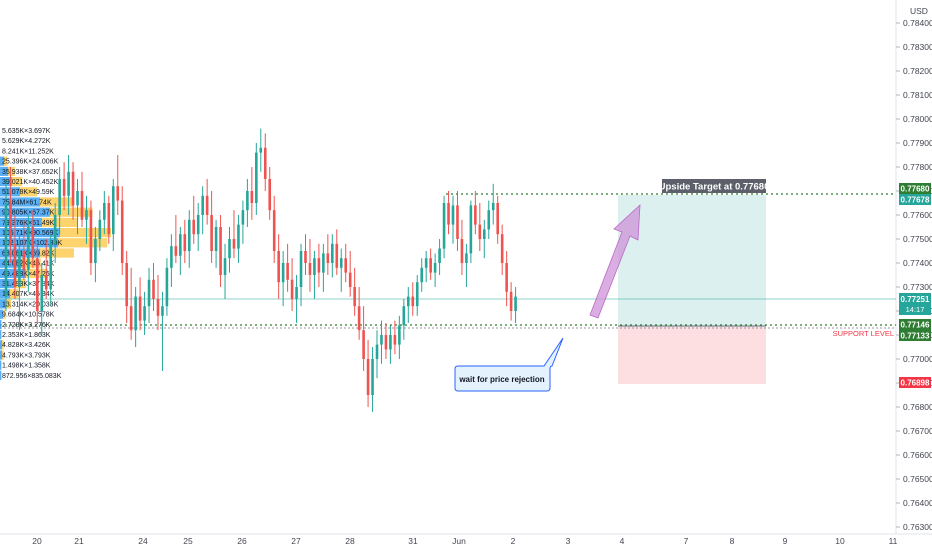 The width and height of the screenshot is (932, 550). I want to click on volume-profile-label: 14.407K×45.34K, so click(28, 294).